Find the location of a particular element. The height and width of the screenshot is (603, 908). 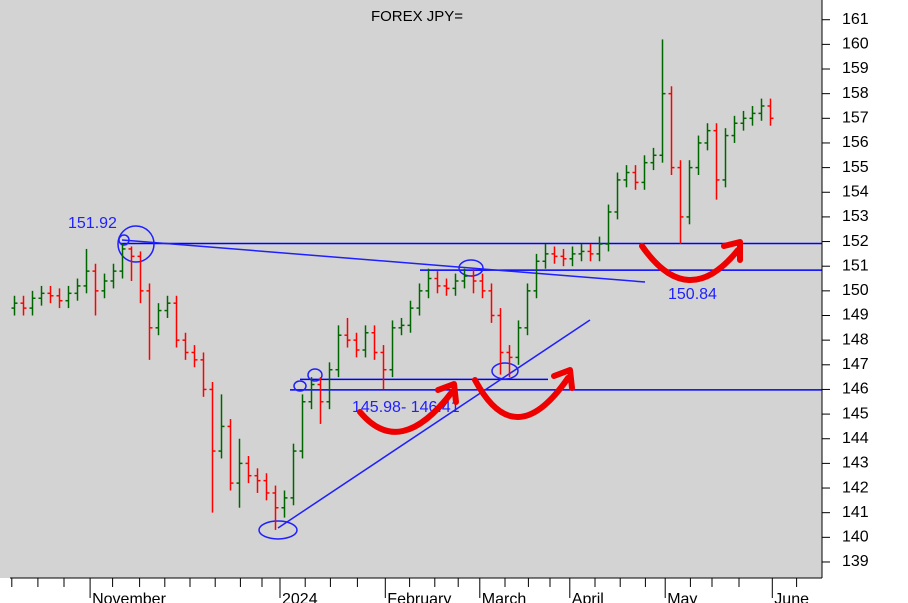

y-tick-label: 153 is located at coordinates (855, 216).